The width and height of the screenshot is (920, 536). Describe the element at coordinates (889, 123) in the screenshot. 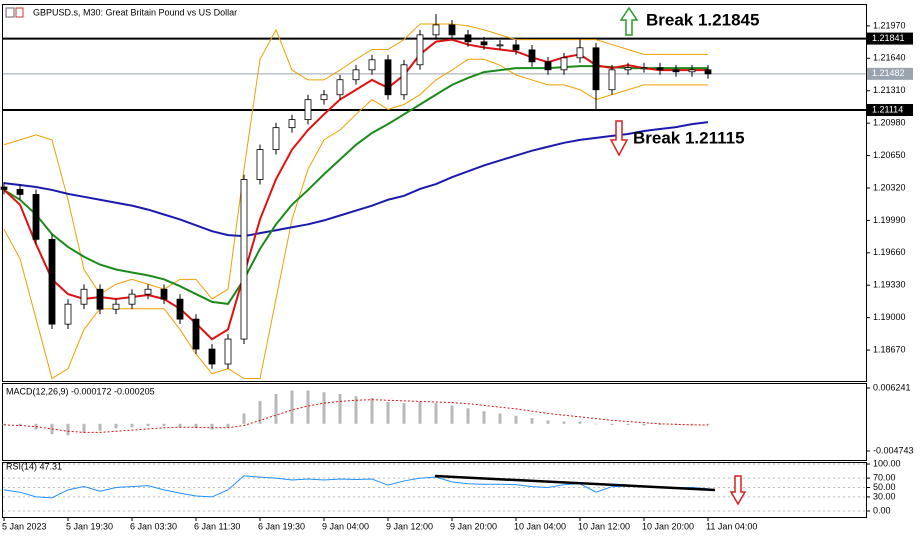

I see `y-tick-label: 1.20980` at that location.